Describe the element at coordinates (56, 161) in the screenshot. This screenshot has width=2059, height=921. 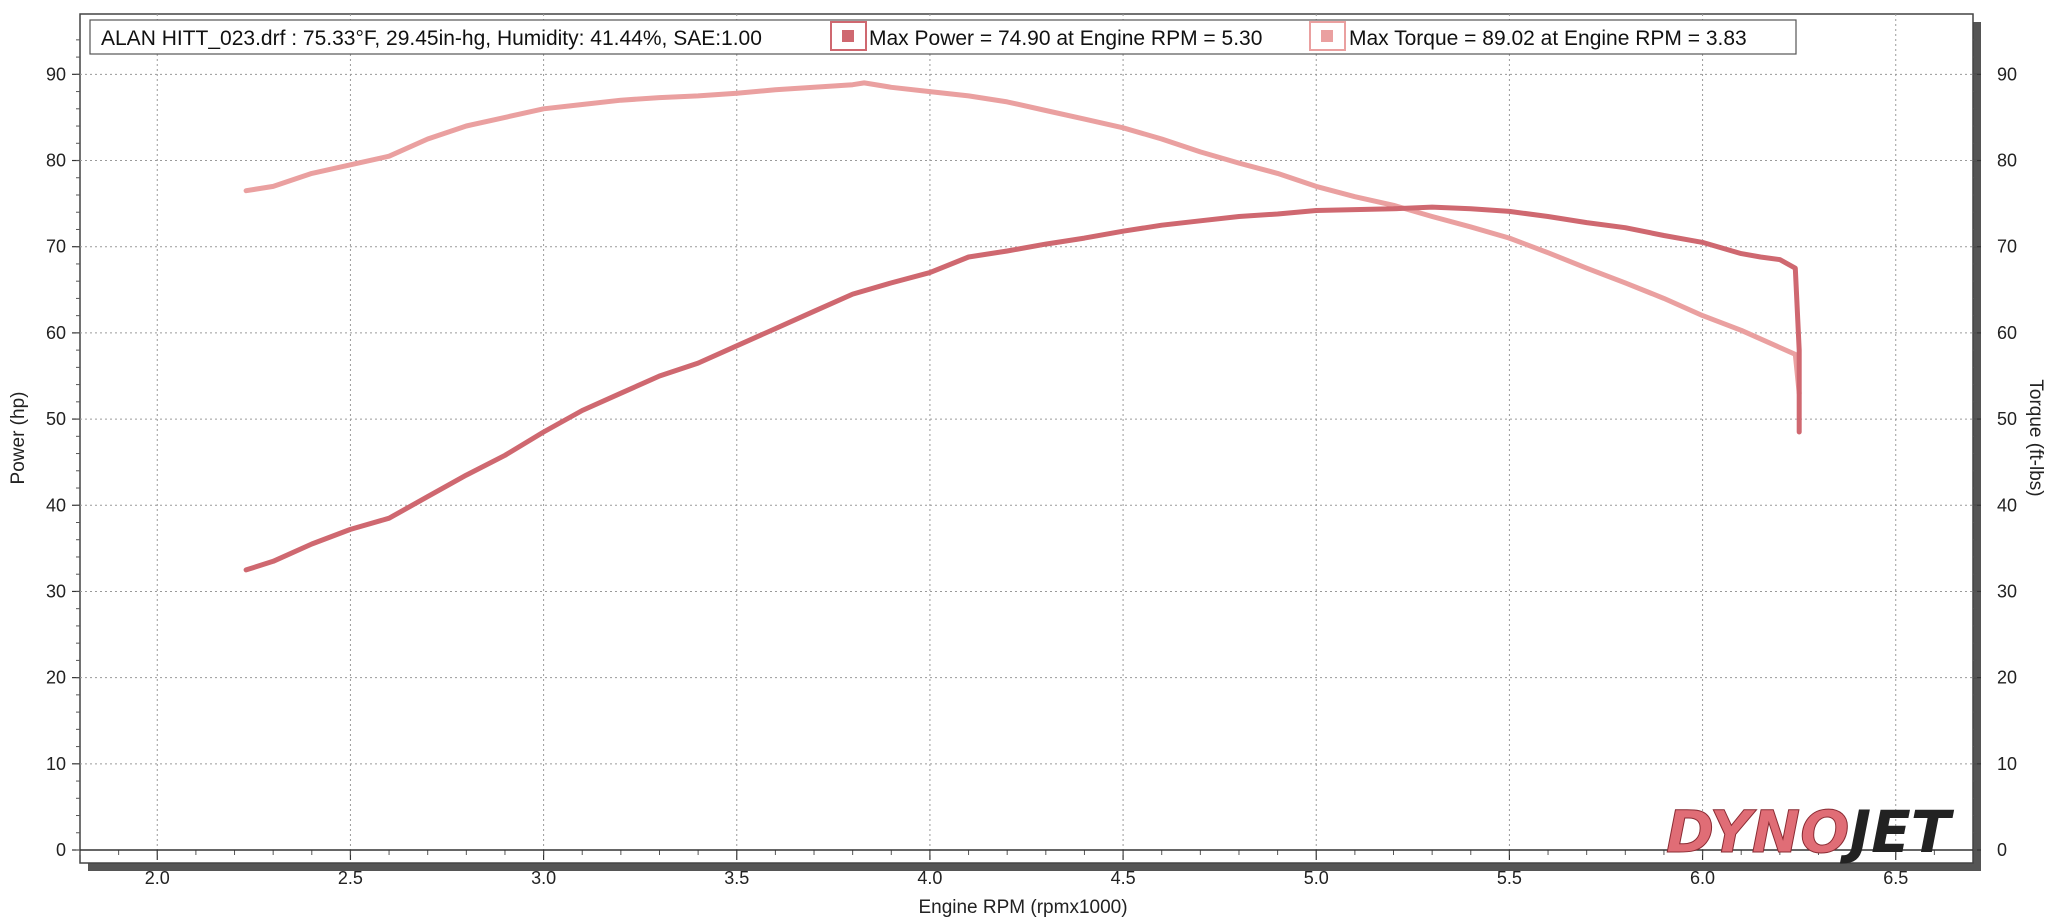
I see `y-tick-label: 80` at that location.